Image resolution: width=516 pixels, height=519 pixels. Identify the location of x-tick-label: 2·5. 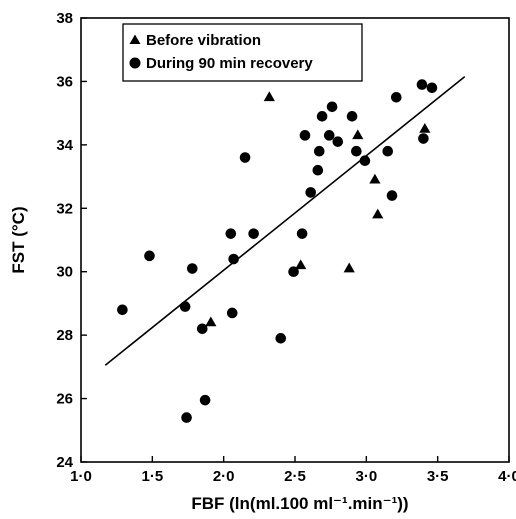
(295, 476).